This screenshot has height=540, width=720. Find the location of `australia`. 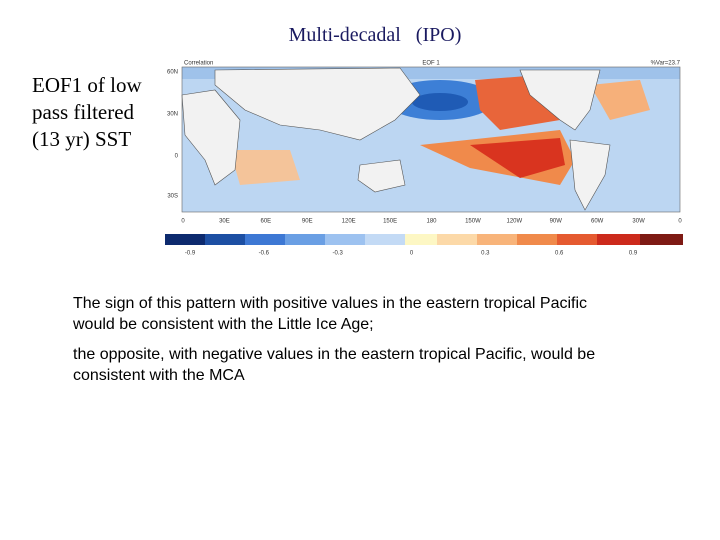

australia is located at coordinates (381, 176).